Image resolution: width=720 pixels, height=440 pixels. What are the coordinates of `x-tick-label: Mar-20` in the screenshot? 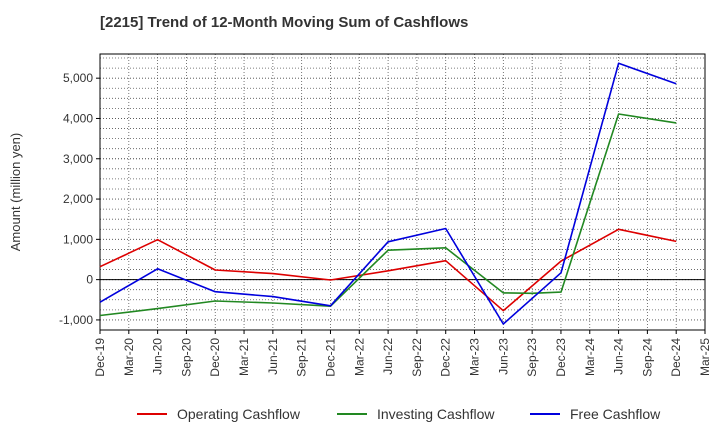 It's located at (129, 357).